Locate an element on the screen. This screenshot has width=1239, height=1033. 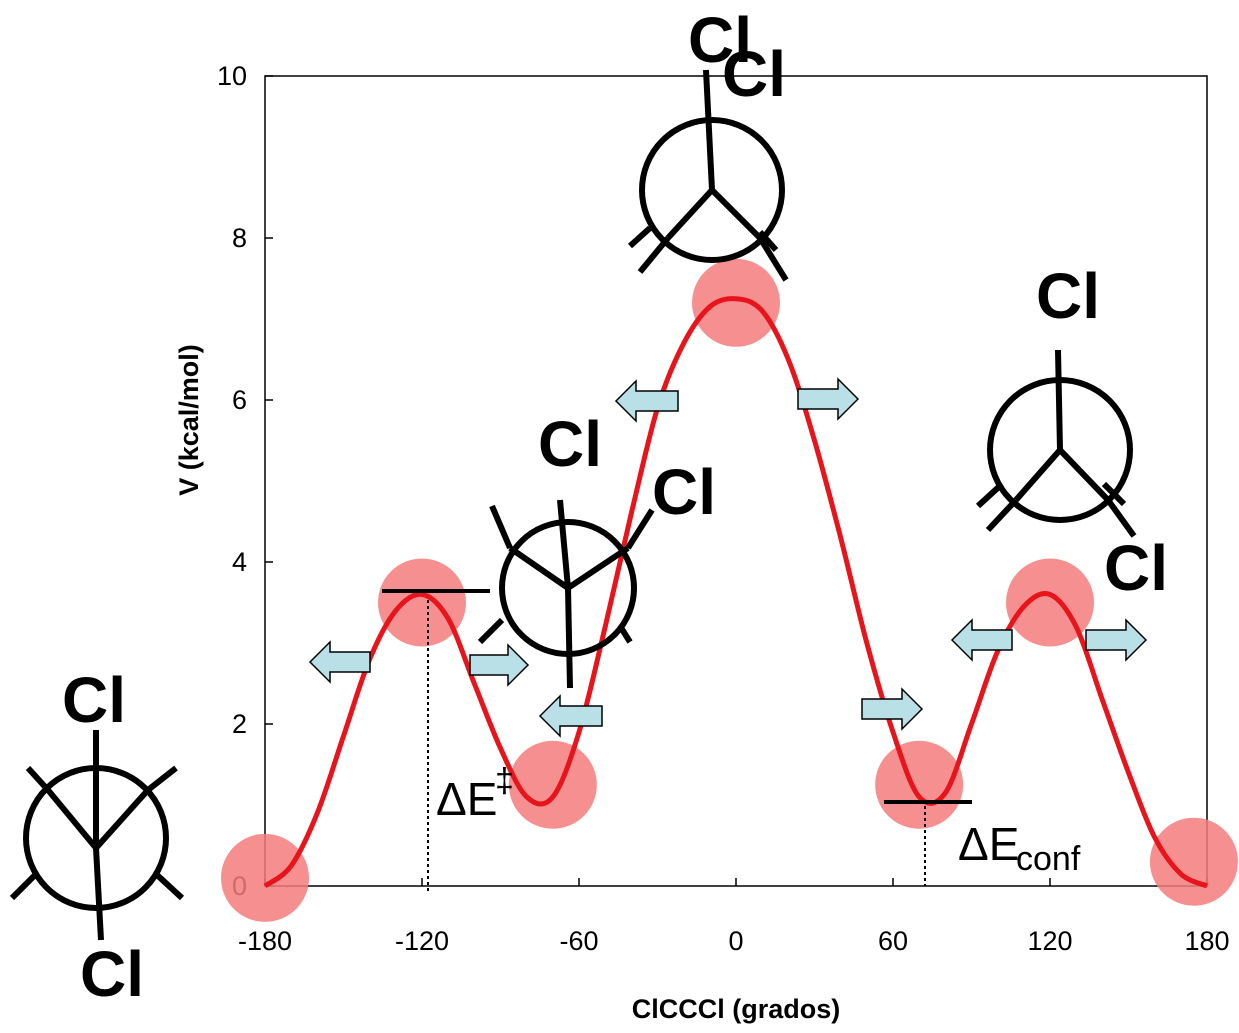
x-tick-label: 180 is located at coordinates (1206, 941).